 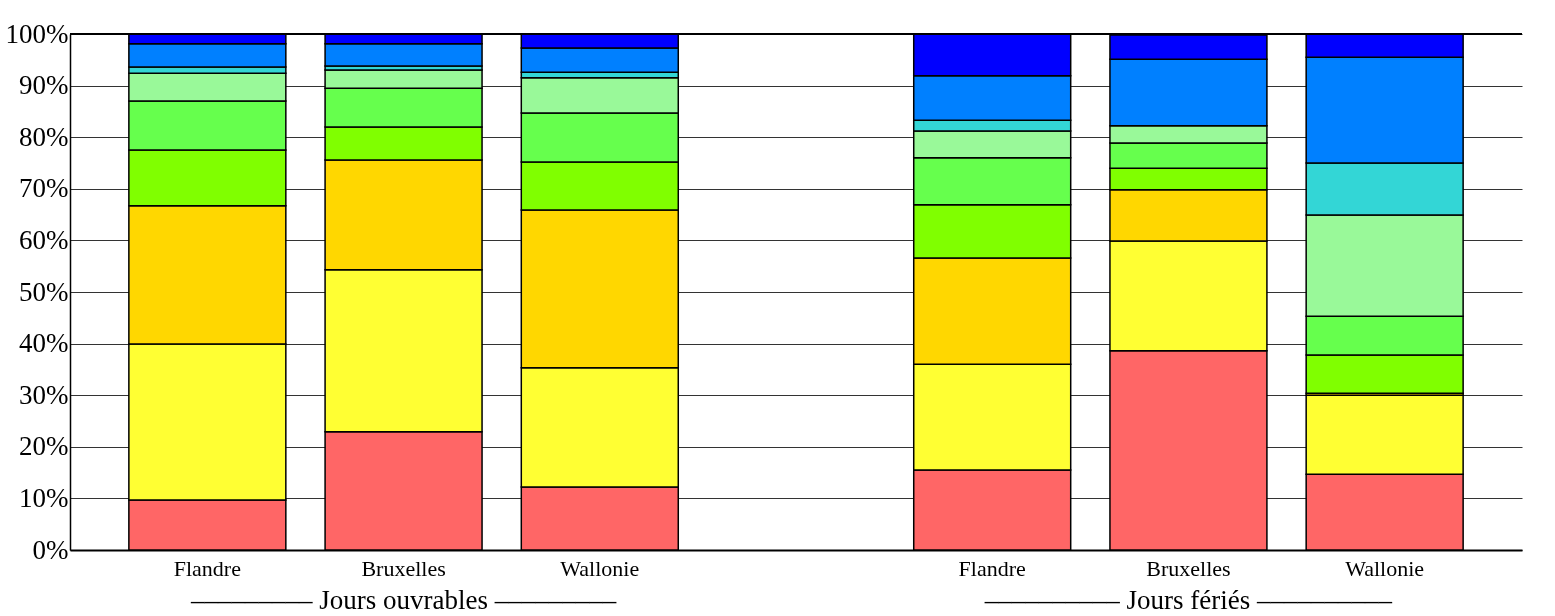 I want to click on y-tick-label: 60%, so click(x=44, y=239).